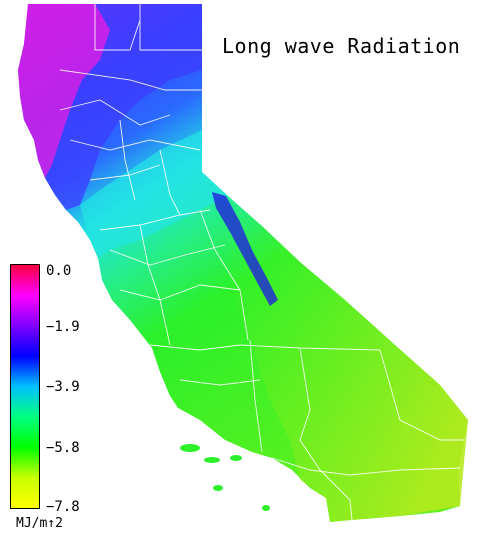 Image resolution: width=500 pixels, height=550 pixels. I want to click on legend-colorbar, so click(25, 386).